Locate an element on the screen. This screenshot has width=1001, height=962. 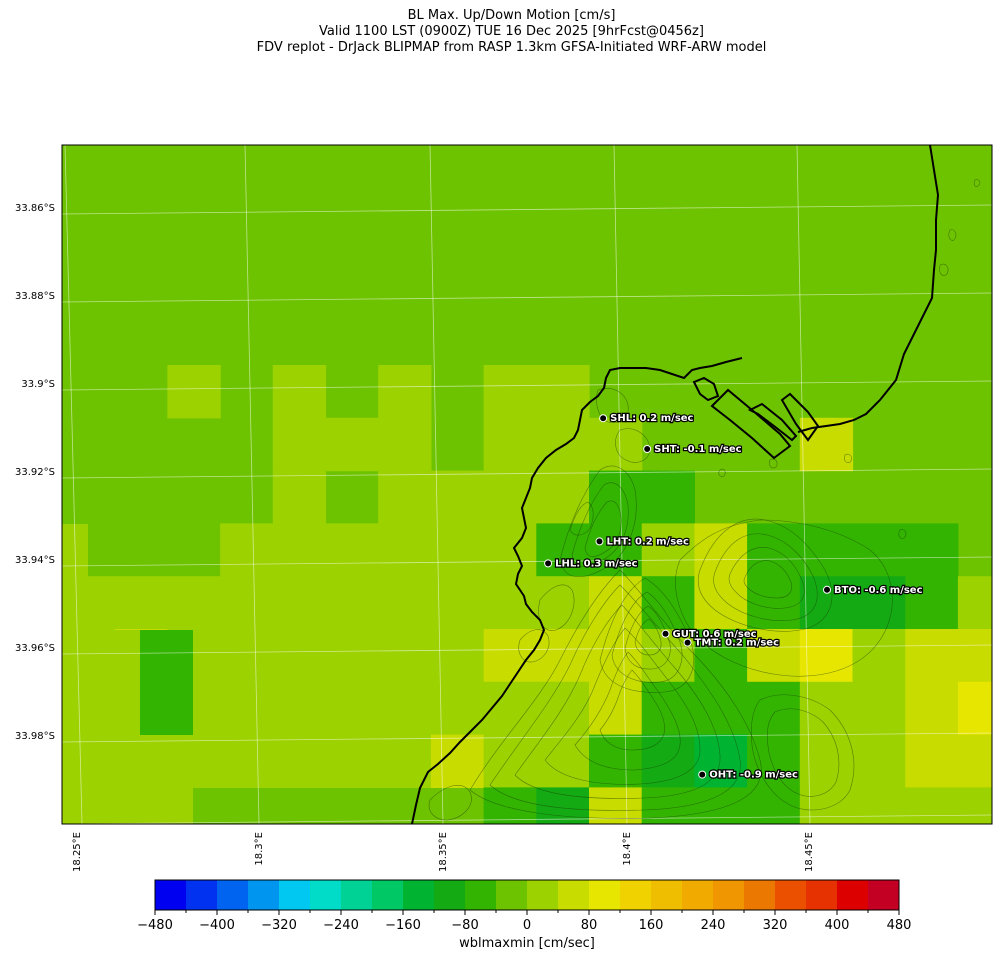
station-dot-lht is located at coordinates (599, 541).